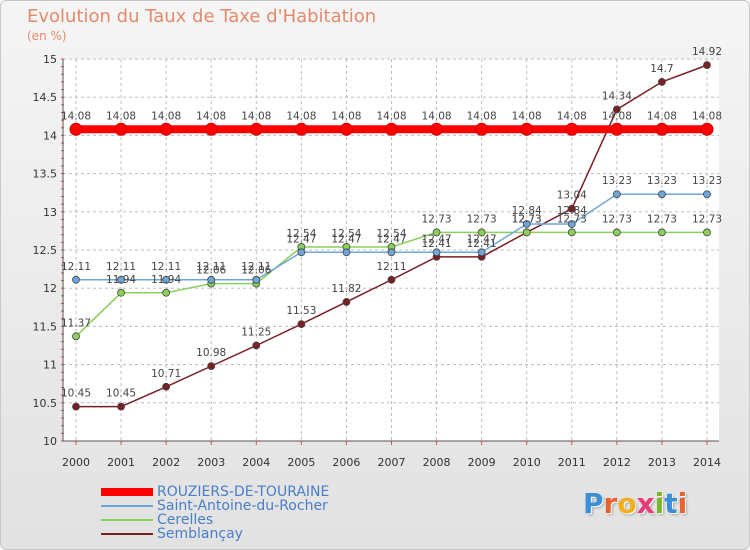 The image size is (750, 550). Describe the element at coordinates (121, 462) in the screenshot. I see `x-tick-label: 2001` at that location.